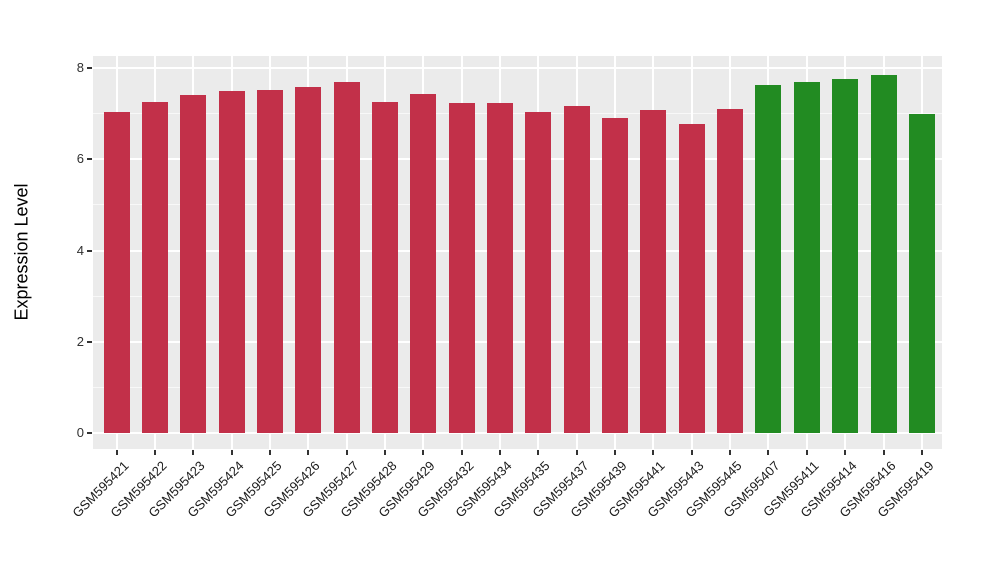 The image size is (1000, 580). What do you see at coordinates (21, 252) in the screenshot?
I see `y-axis-title: Expression Level` at bounding box center [21, 252].